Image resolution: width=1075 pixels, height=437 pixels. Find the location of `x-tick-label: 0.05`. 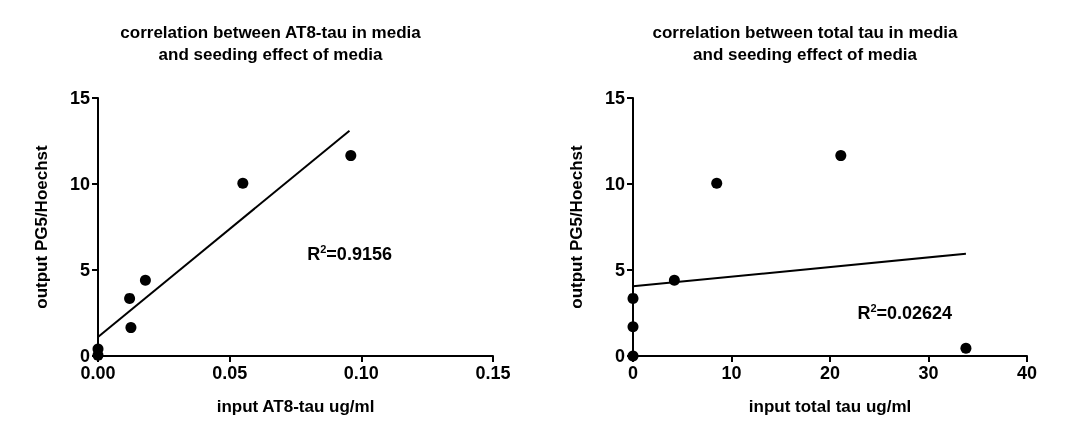

x-tick-label: 0.05 is located at coordinates (230, 373).